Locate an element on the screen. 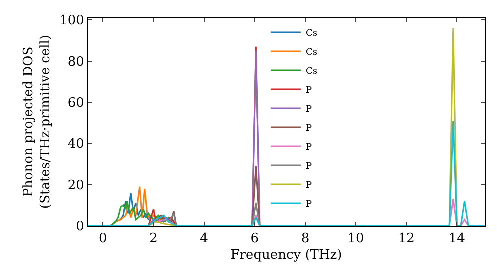 This screenshot has height=280, width=500. y-tick-label: 80 is located at coordinates (76, 62).